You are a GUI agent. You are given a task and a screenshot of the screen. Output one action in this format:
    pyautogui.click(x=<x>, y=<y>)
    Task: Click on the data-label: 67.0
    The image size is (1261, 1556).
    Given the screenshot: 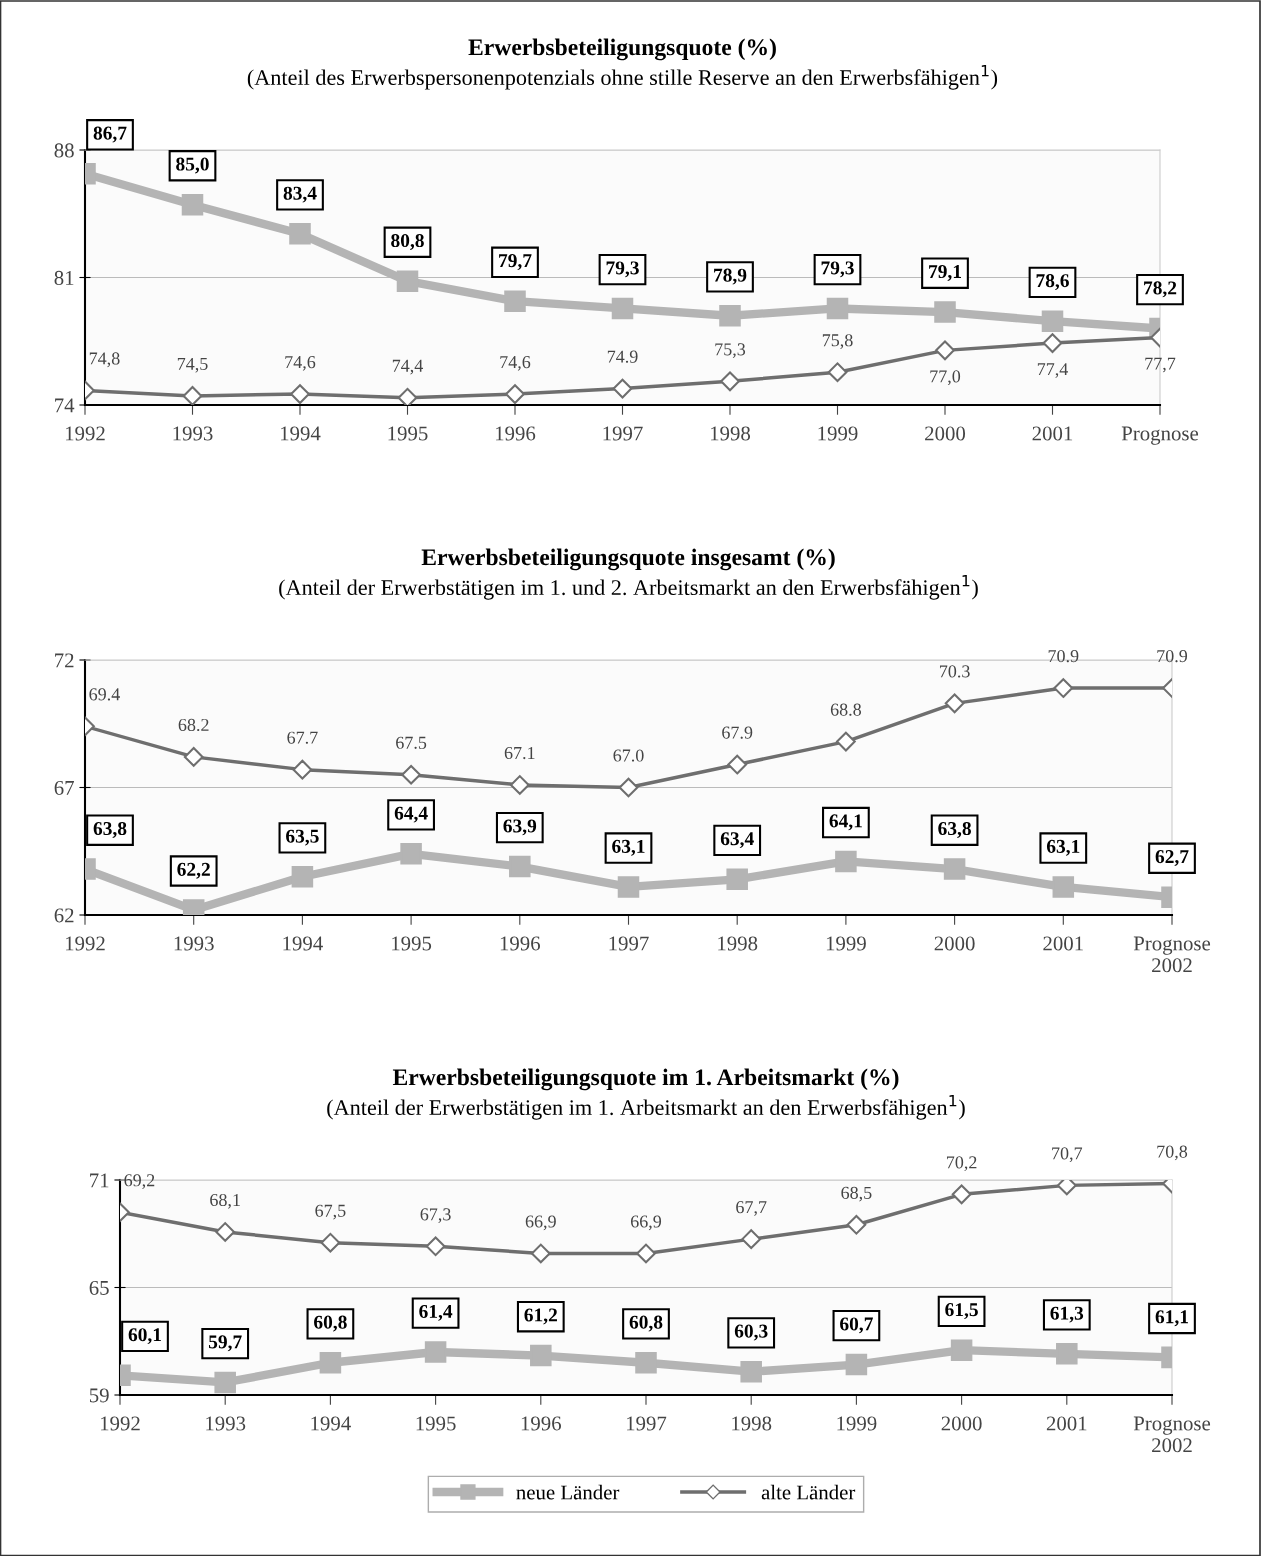 What is the action you would take?
    pyautogui.click(x=628, y=755)
    